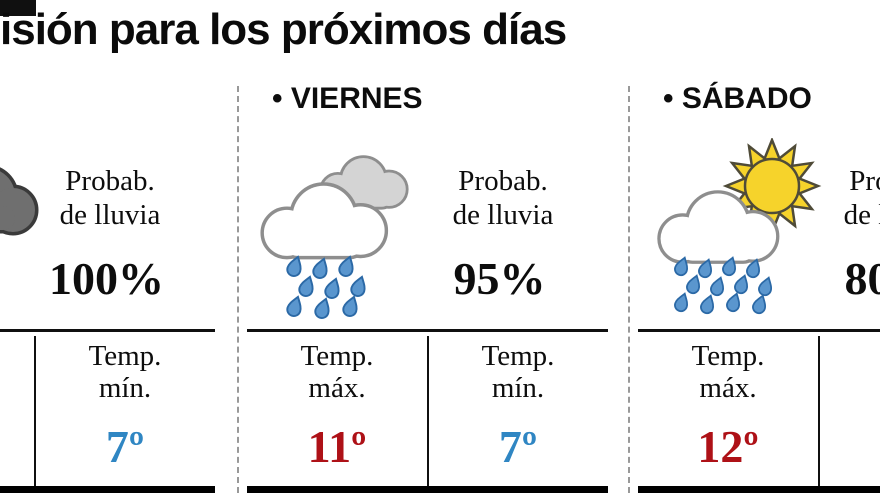 The image size is (880, 495). Describe the element at coordinates (499, 278) in the screenshot. I see `rain-probability-value: 95%` at that location.